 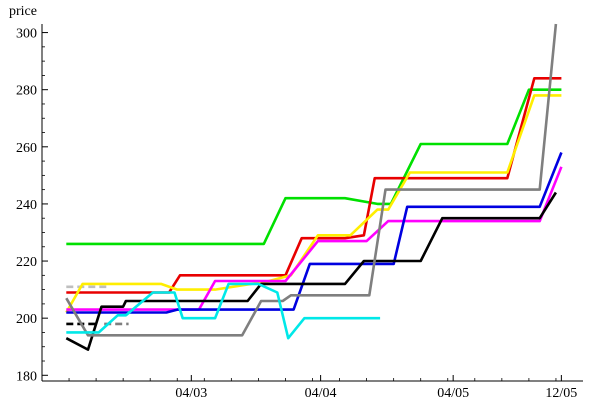 I want to click on x-tick-label: 04/03, so click(x=191, y=393).